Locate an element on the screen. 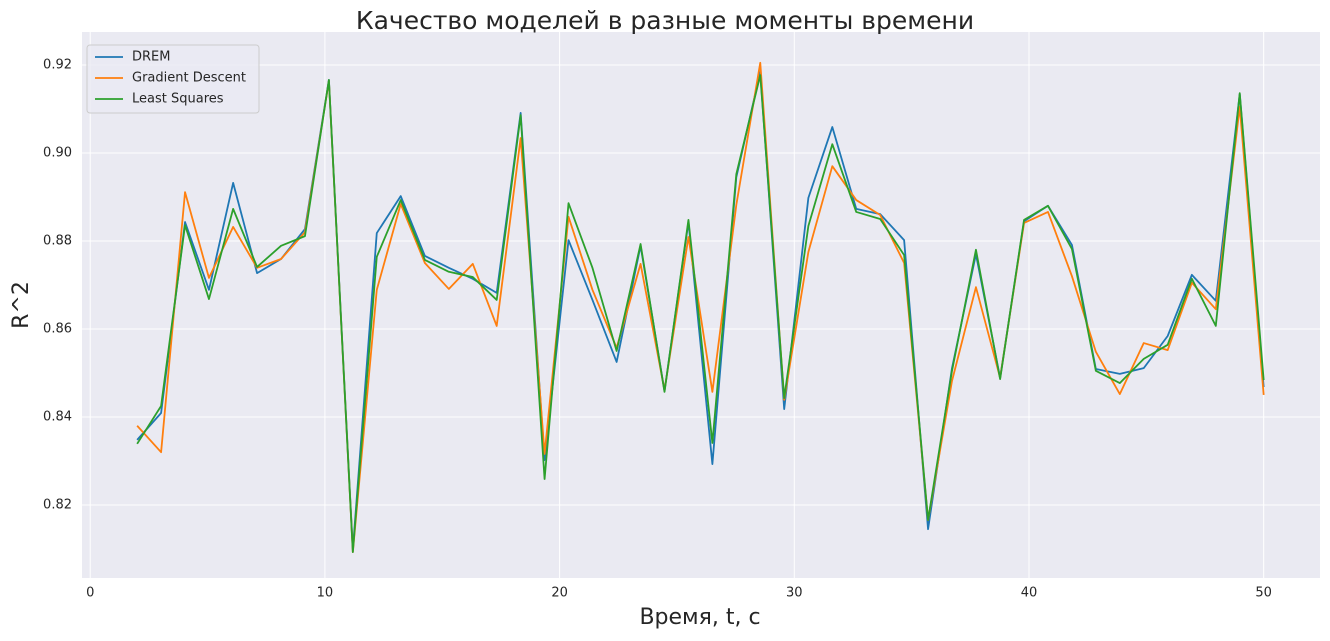 Image resolution: width=1330 pixels, height=641 pixels. legend-label: DREM is located at coordinates (151, 57).